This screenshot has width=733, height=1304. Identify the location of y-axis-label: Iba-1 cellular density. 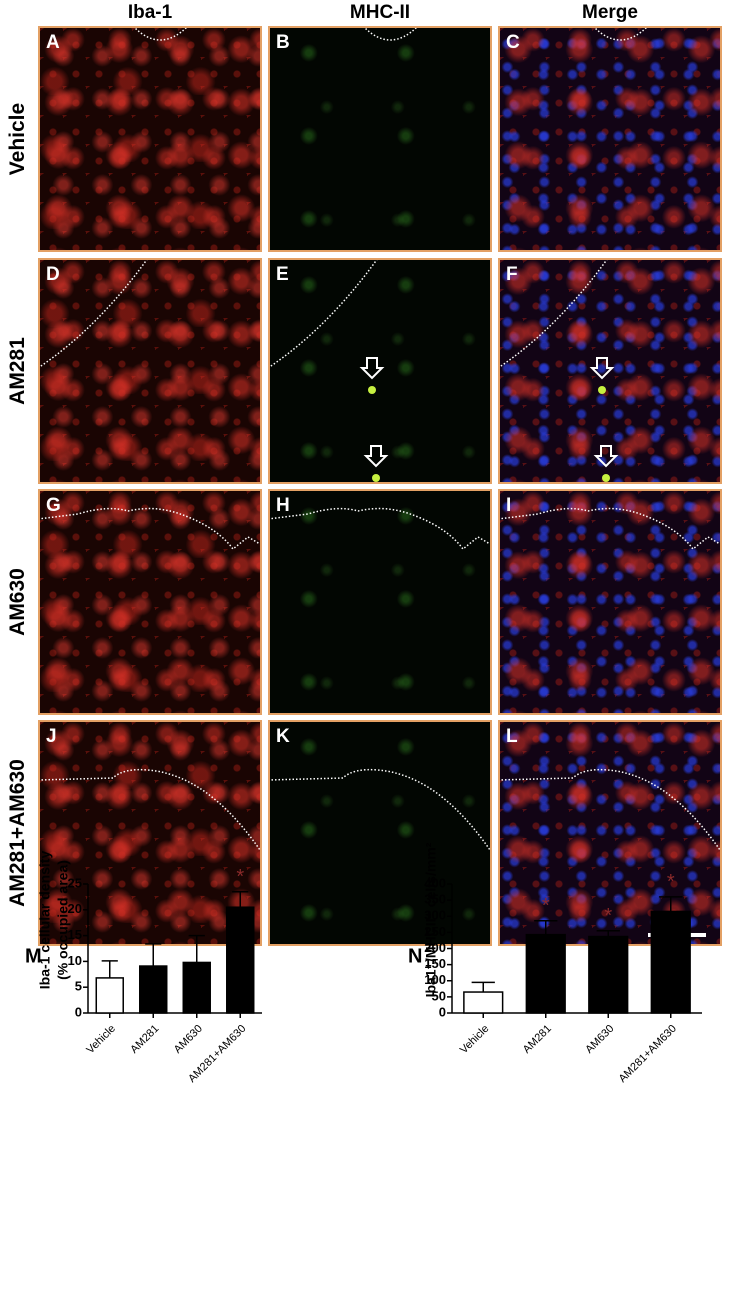
(45, 920).